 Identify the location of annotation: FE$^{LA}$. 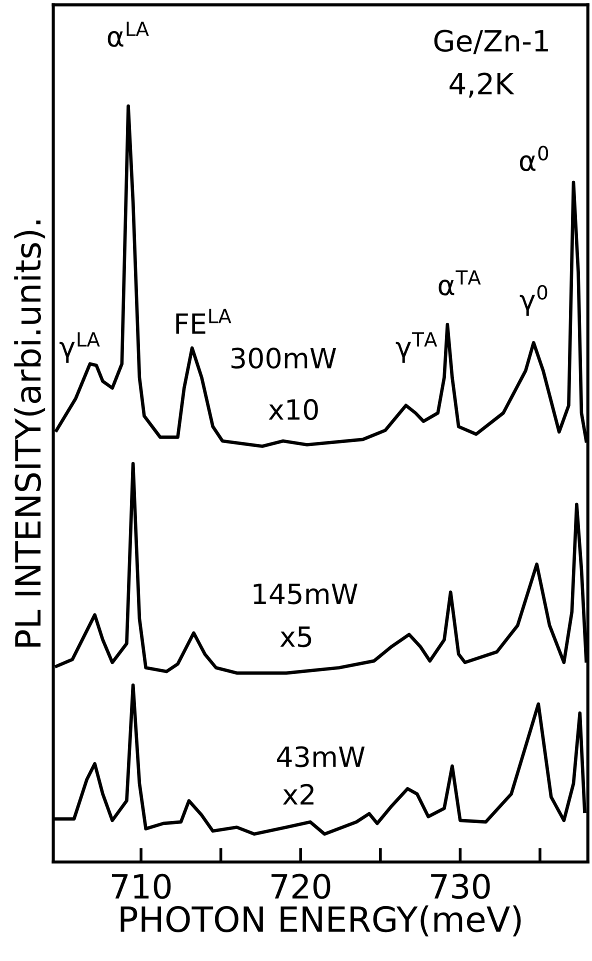
(204, 321).